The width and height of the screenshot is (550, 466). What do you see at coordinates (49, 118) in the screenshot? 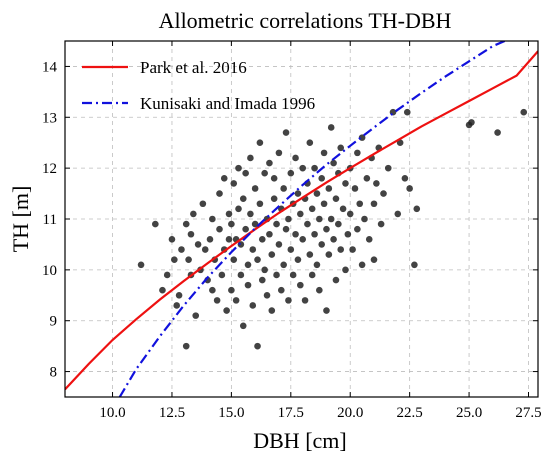
I see `y-tick-label: 13` at bounding box center [49, 118].